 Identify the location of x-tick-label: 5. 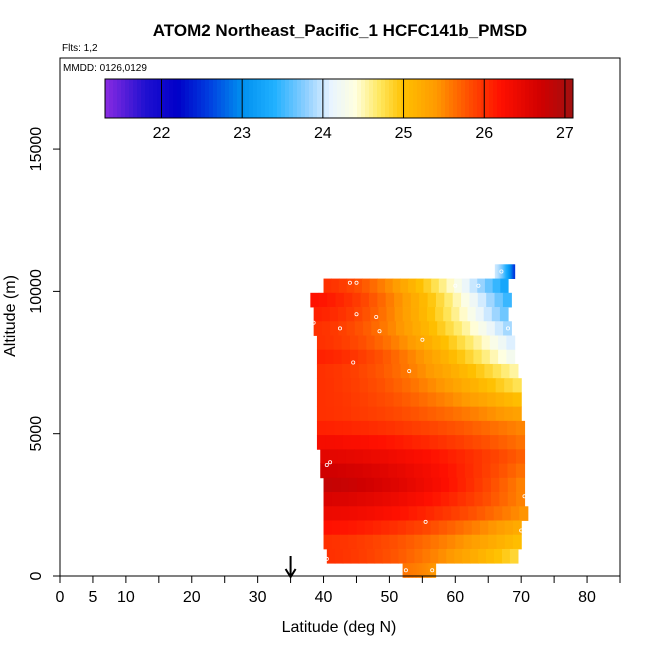
(92, 597).